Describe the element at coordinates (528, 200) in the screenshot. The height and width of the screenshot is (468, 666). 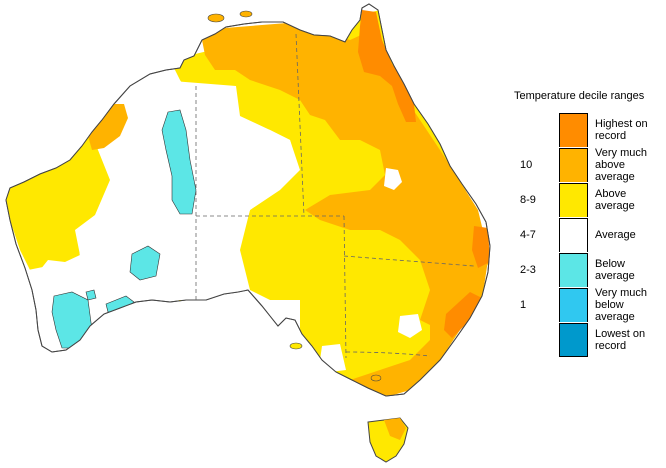
I see `legend-decile: 8-9` at that location.